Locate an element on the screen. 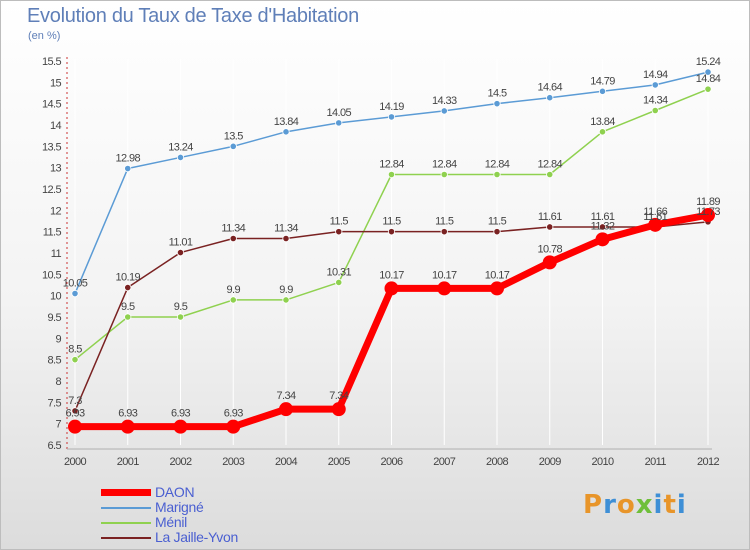 This screenshot has height=550, width=750. data-label-daon: 11.32 is located at coordinates (603, 226).